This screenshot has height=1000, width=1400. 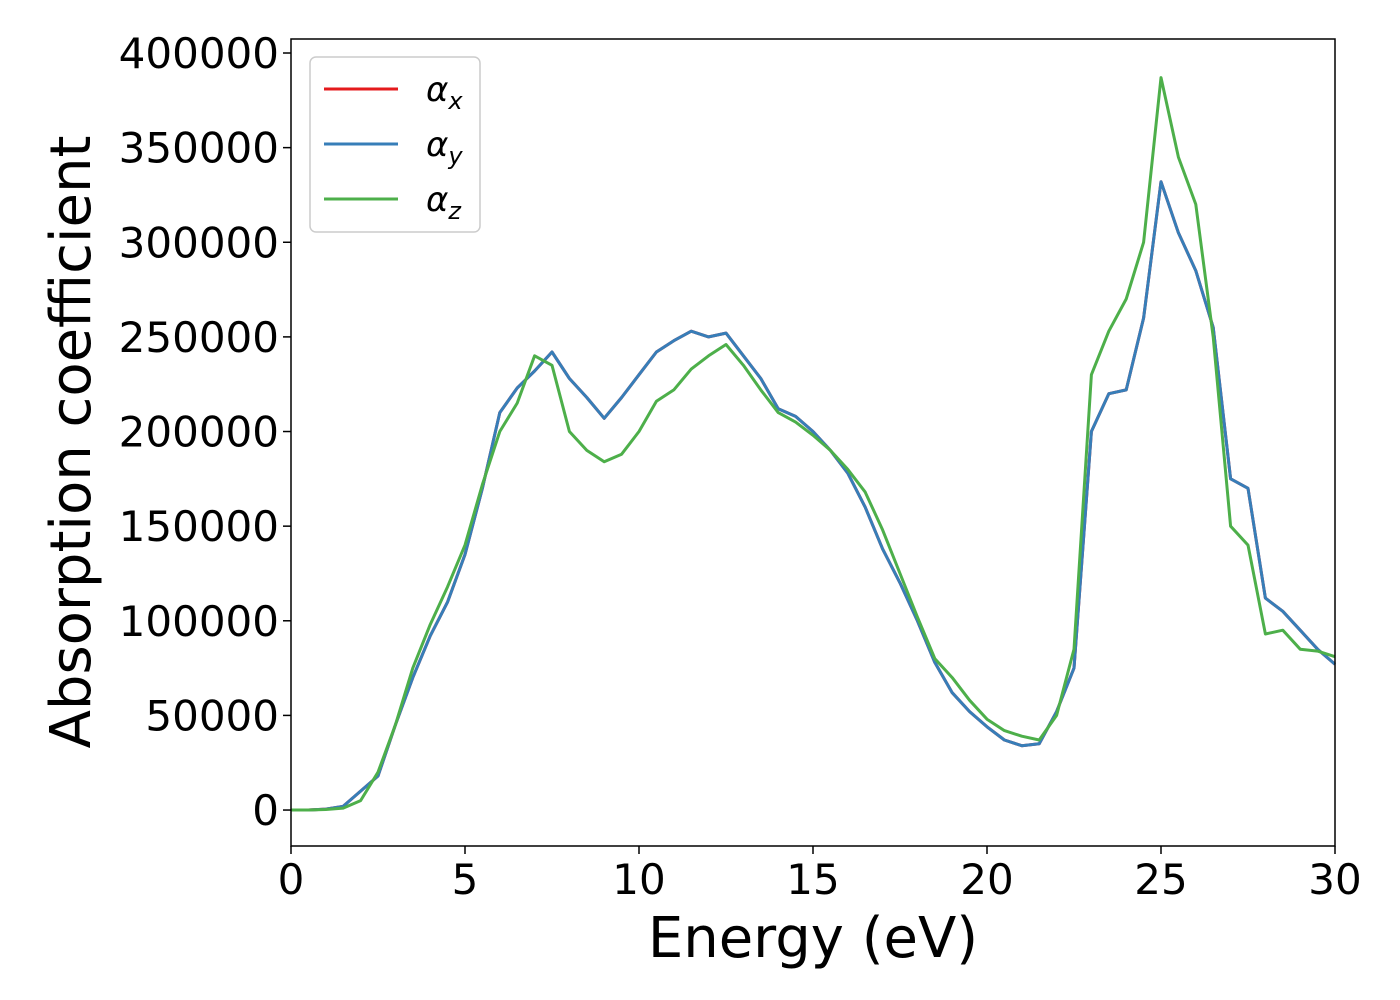 What do you see at coordinates (986, 879) in the screenshot?
I see `x-tick-label: 20` at bounding box center [986, 879].